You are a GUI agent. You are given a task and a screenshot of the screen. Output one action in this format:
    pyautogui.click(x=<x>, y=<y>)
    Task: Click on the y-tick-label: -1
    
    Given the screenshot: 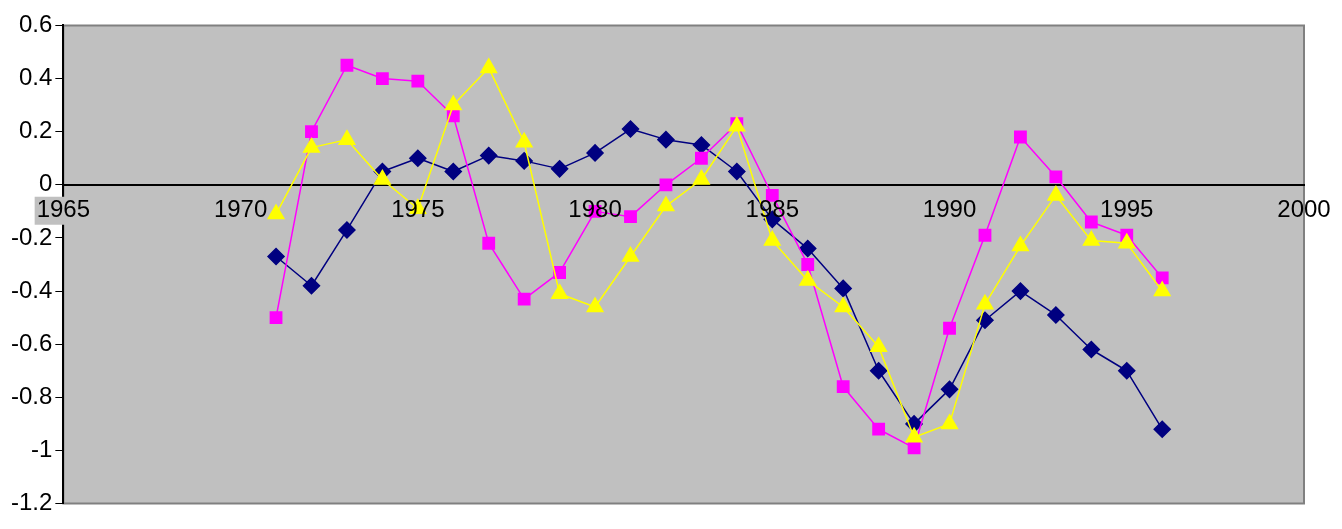 What is the action you would take?
    pyautogui.click(x=42, y=449)
    